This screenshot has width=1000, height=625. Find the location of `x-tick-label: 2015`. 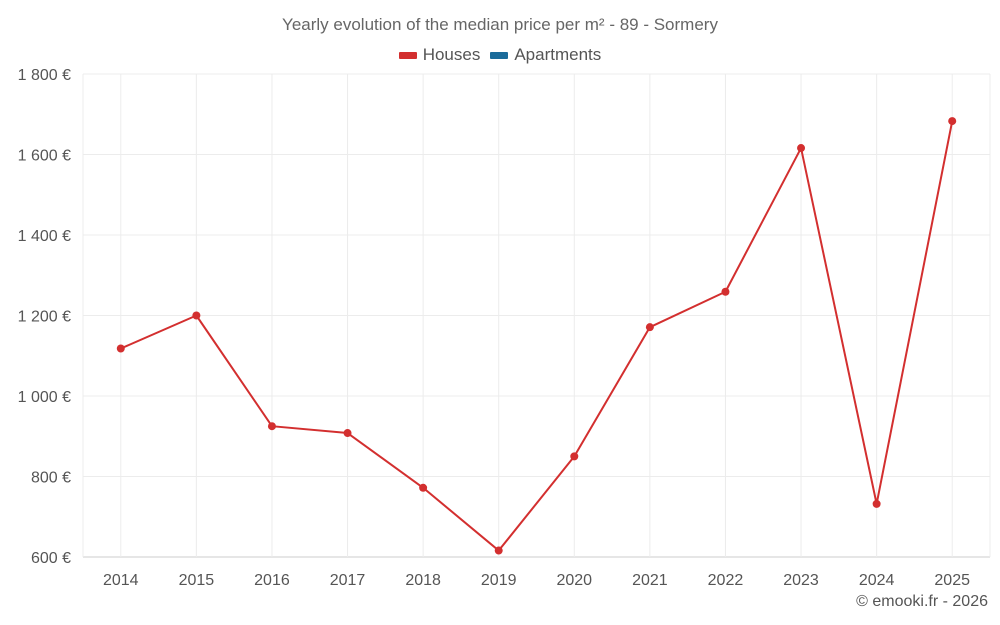

x-tick-label: 2015 is located at coordinates (197, 580).